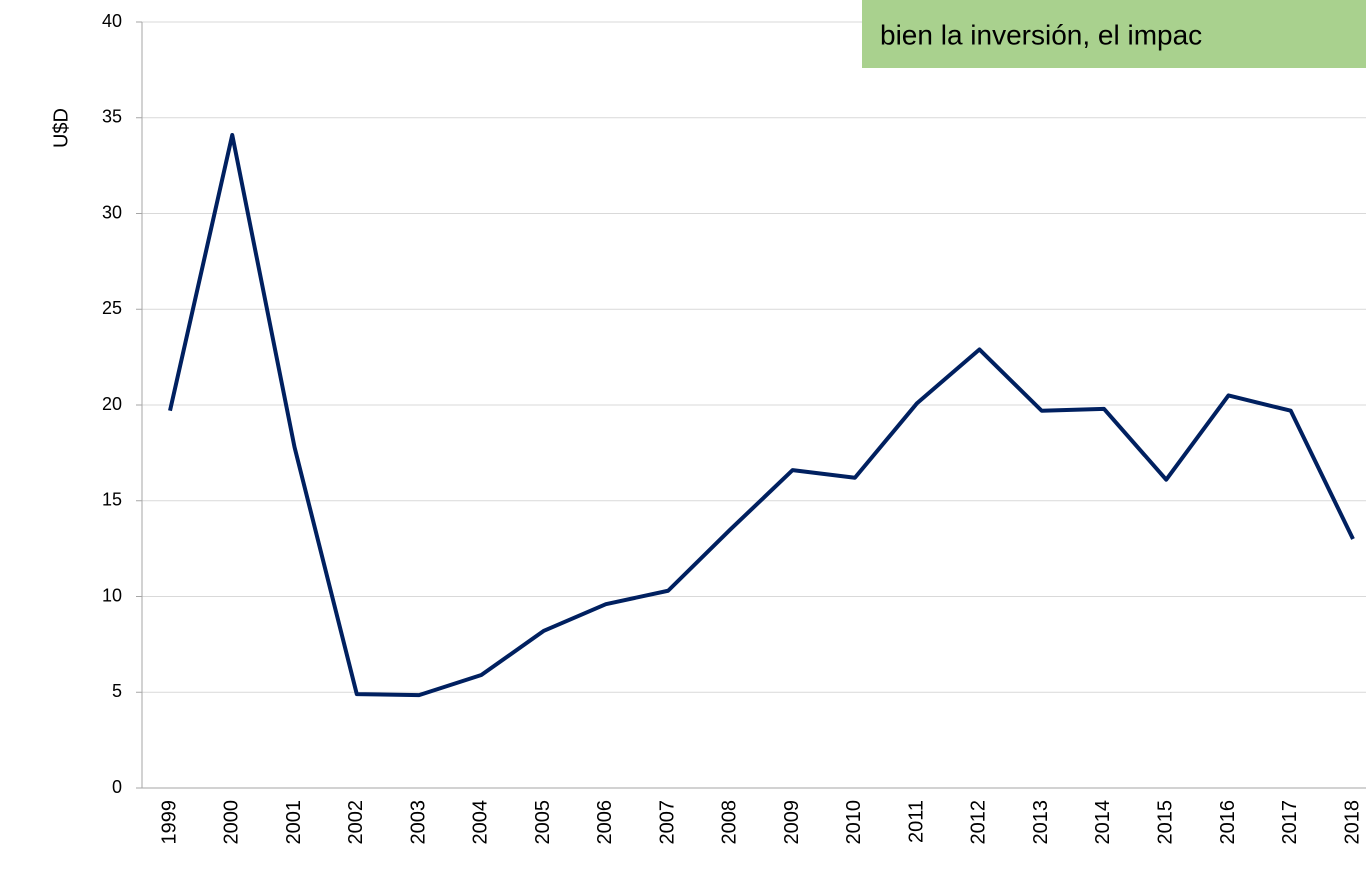 The height and width of the screenshot is (872, 1366). I want to click on annotation-box, so click(1114, 34).